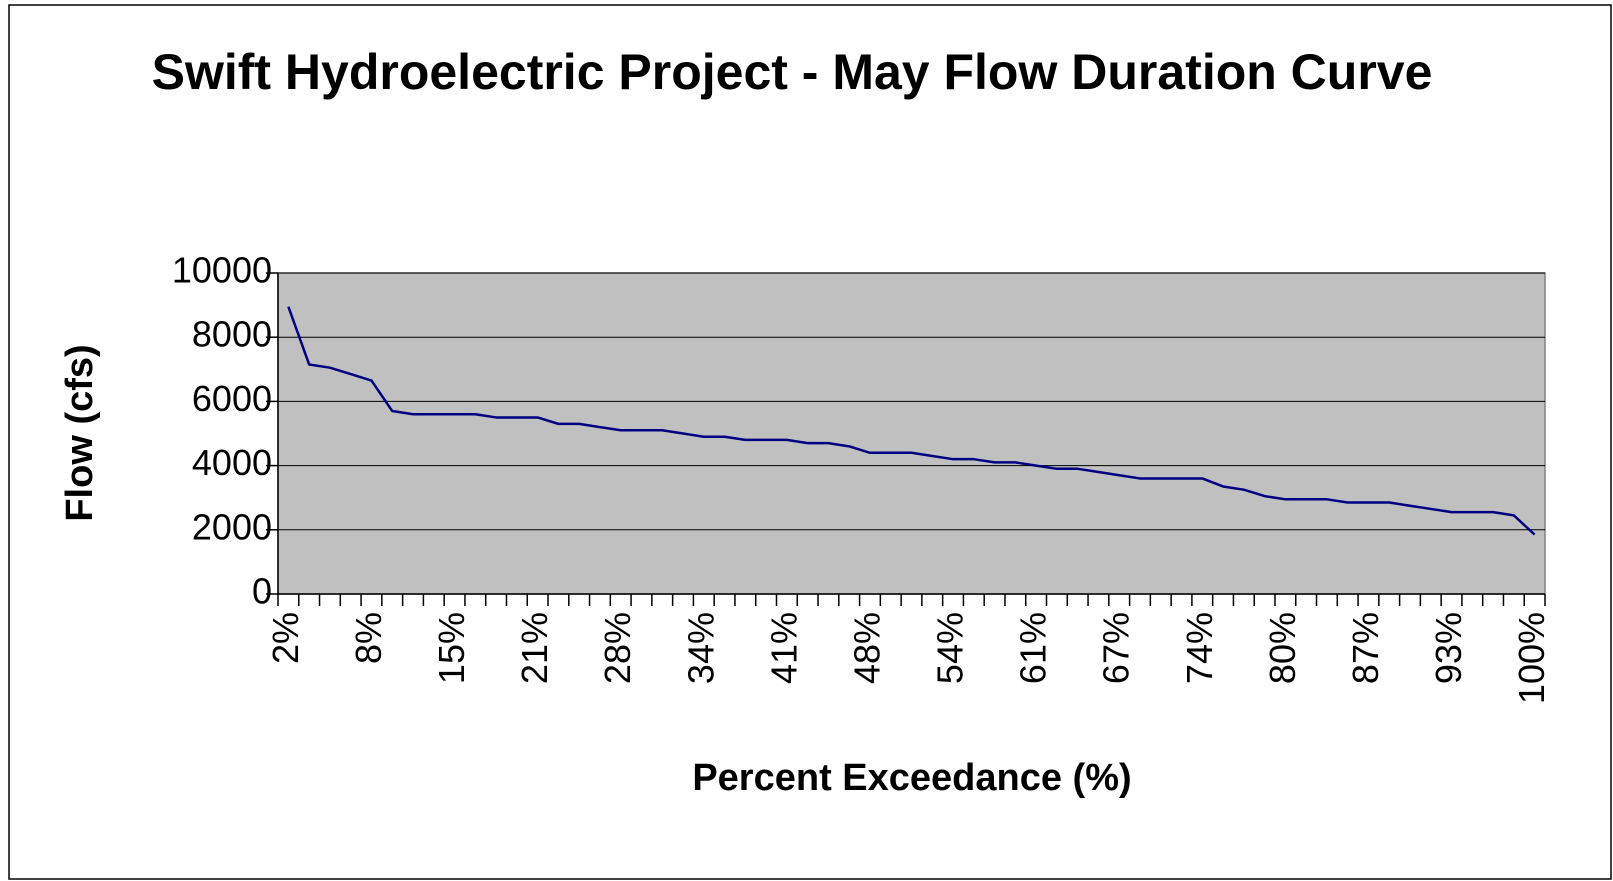 This screenshot has width=1613, height=881. Describe the element at coordinates (1448, 648) in the screenshot. I see `x-tick-label: 93%` at that location.